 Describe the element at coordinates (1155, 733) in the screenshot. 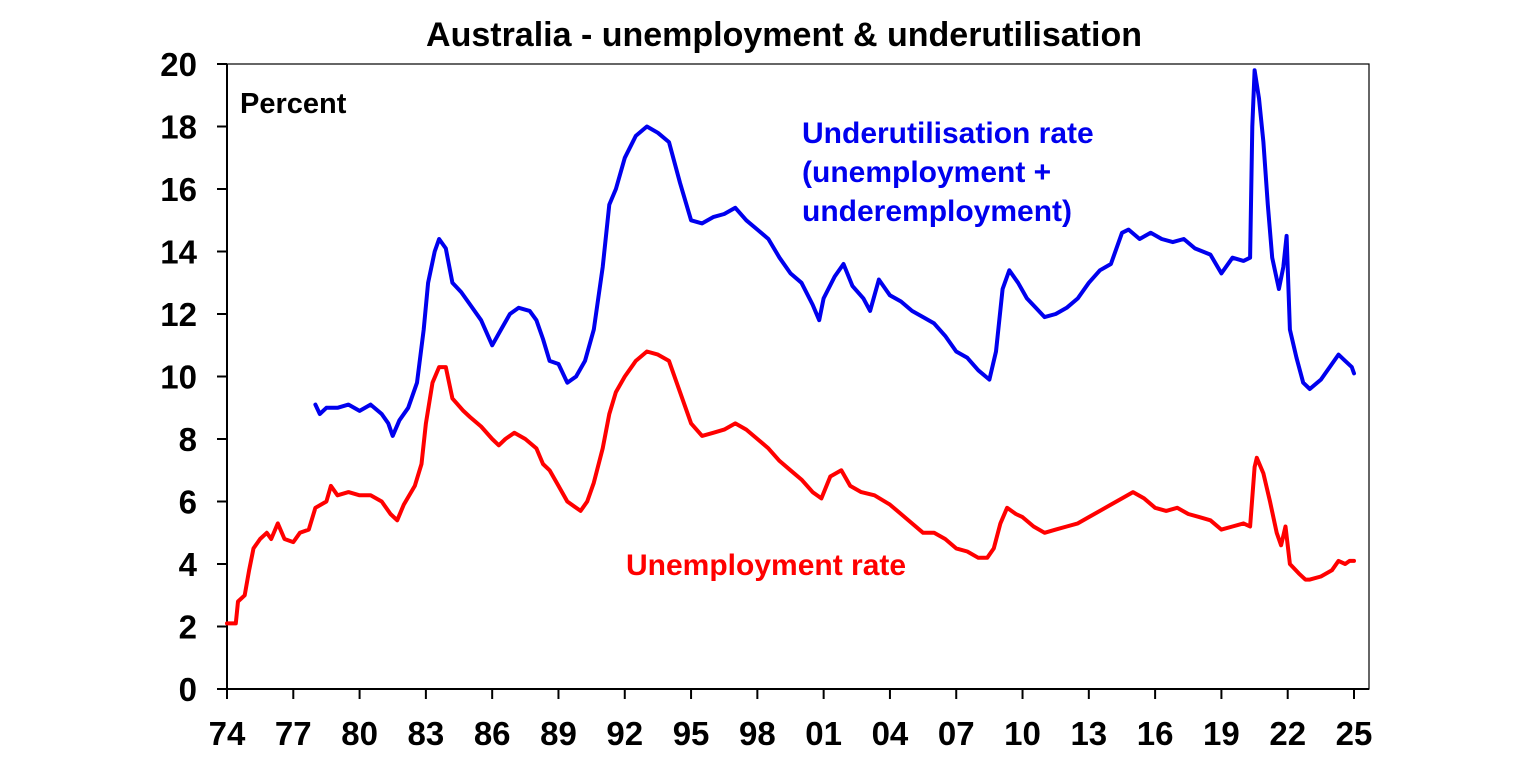

I see `x-tick-label: 16` at that location.